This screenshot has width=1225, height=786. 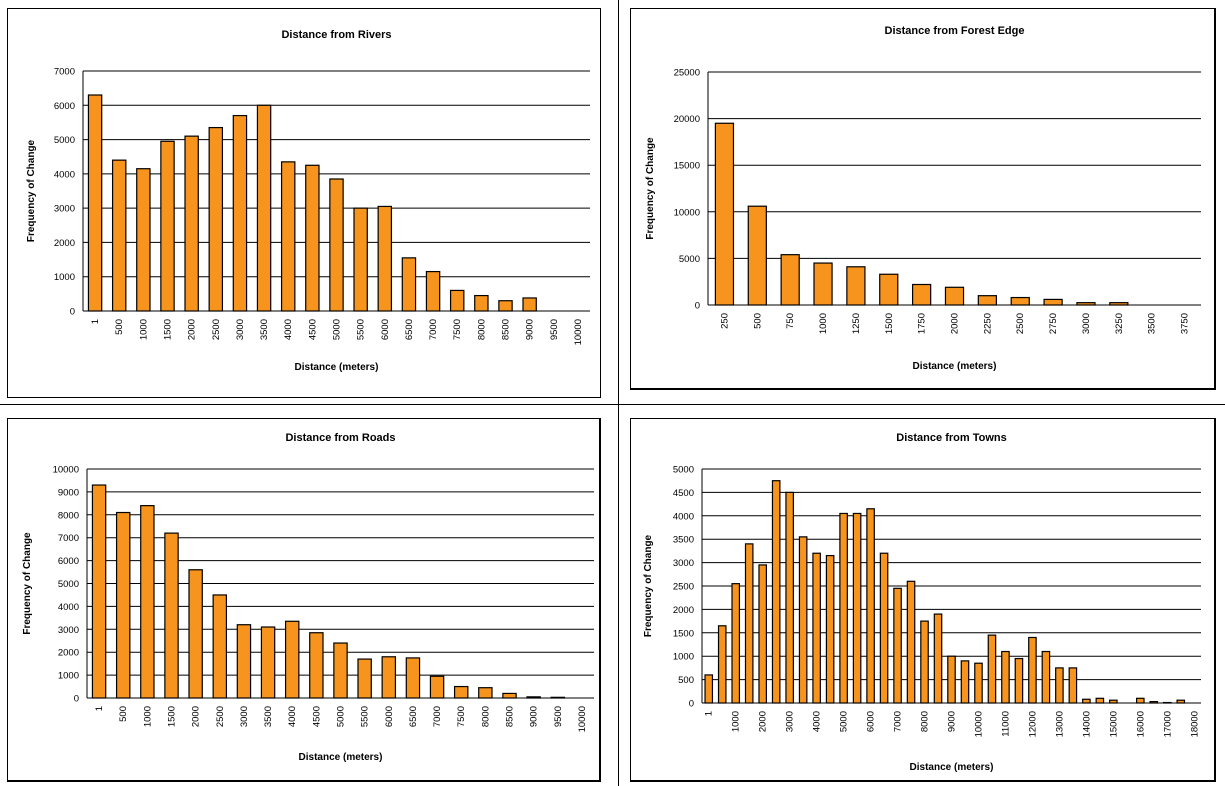 What do you see at coordinates (790, 321) in the screenshot?
I see `x-tick-label: 750` at bounding box center [790, 321].